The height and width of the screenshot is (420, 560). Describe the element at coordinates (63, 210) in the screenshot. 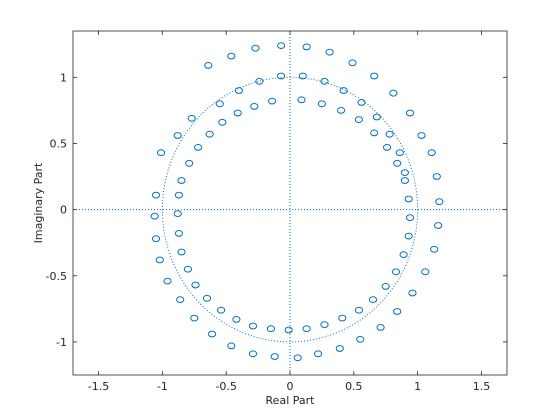

I see `y-tick-label: 0` at that location.